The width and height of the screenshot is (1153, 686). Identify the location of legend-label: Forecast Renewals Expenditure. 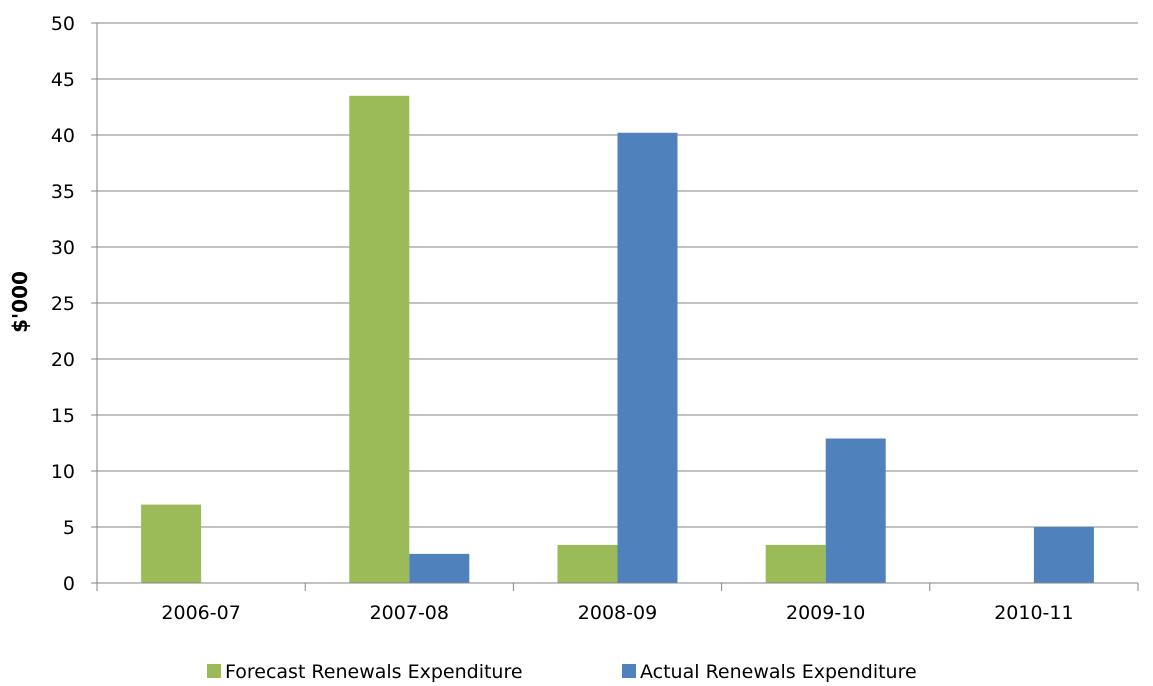
(374, 672).